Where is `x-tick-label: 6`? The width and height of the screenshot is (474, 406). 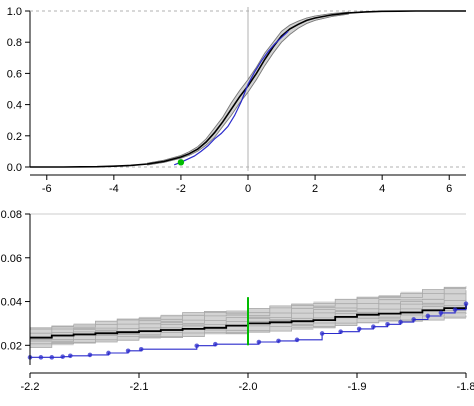 x-tick-label: 6 is located at coordinates (449, 189).